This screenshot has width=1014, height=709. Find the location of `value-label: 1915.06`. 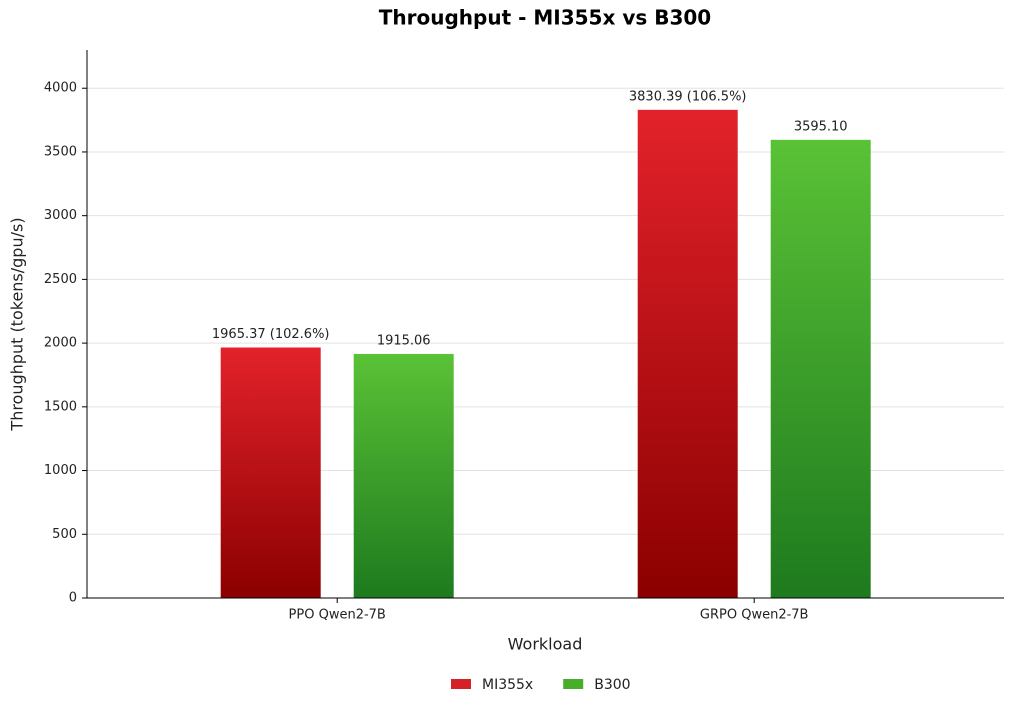

value-label: 1915.06 is located at coordinates (404, 340).